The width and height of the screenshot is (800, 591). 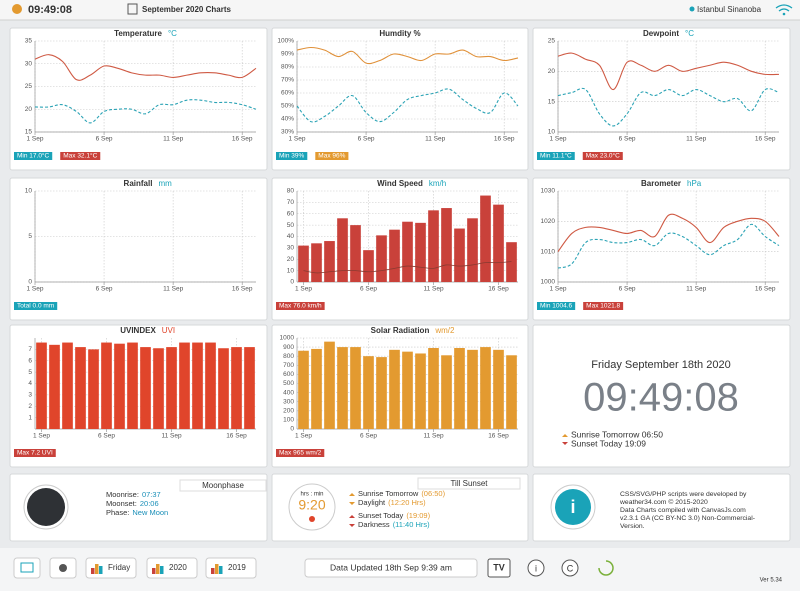 I want to click on refresh-button, so click(x=606, y=568).